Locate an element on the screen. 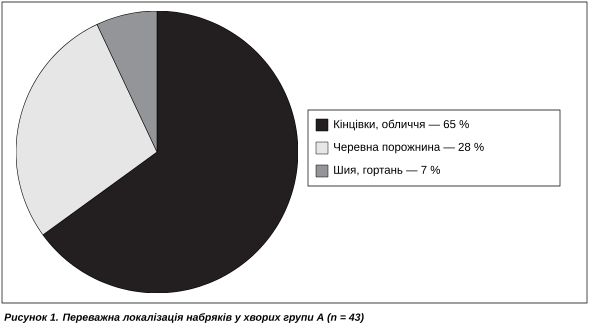 The width and height of the screenshot is (589, 329). legend-label: Кінцівки, обличчя — 65 % is located at coordinates (401, 125).